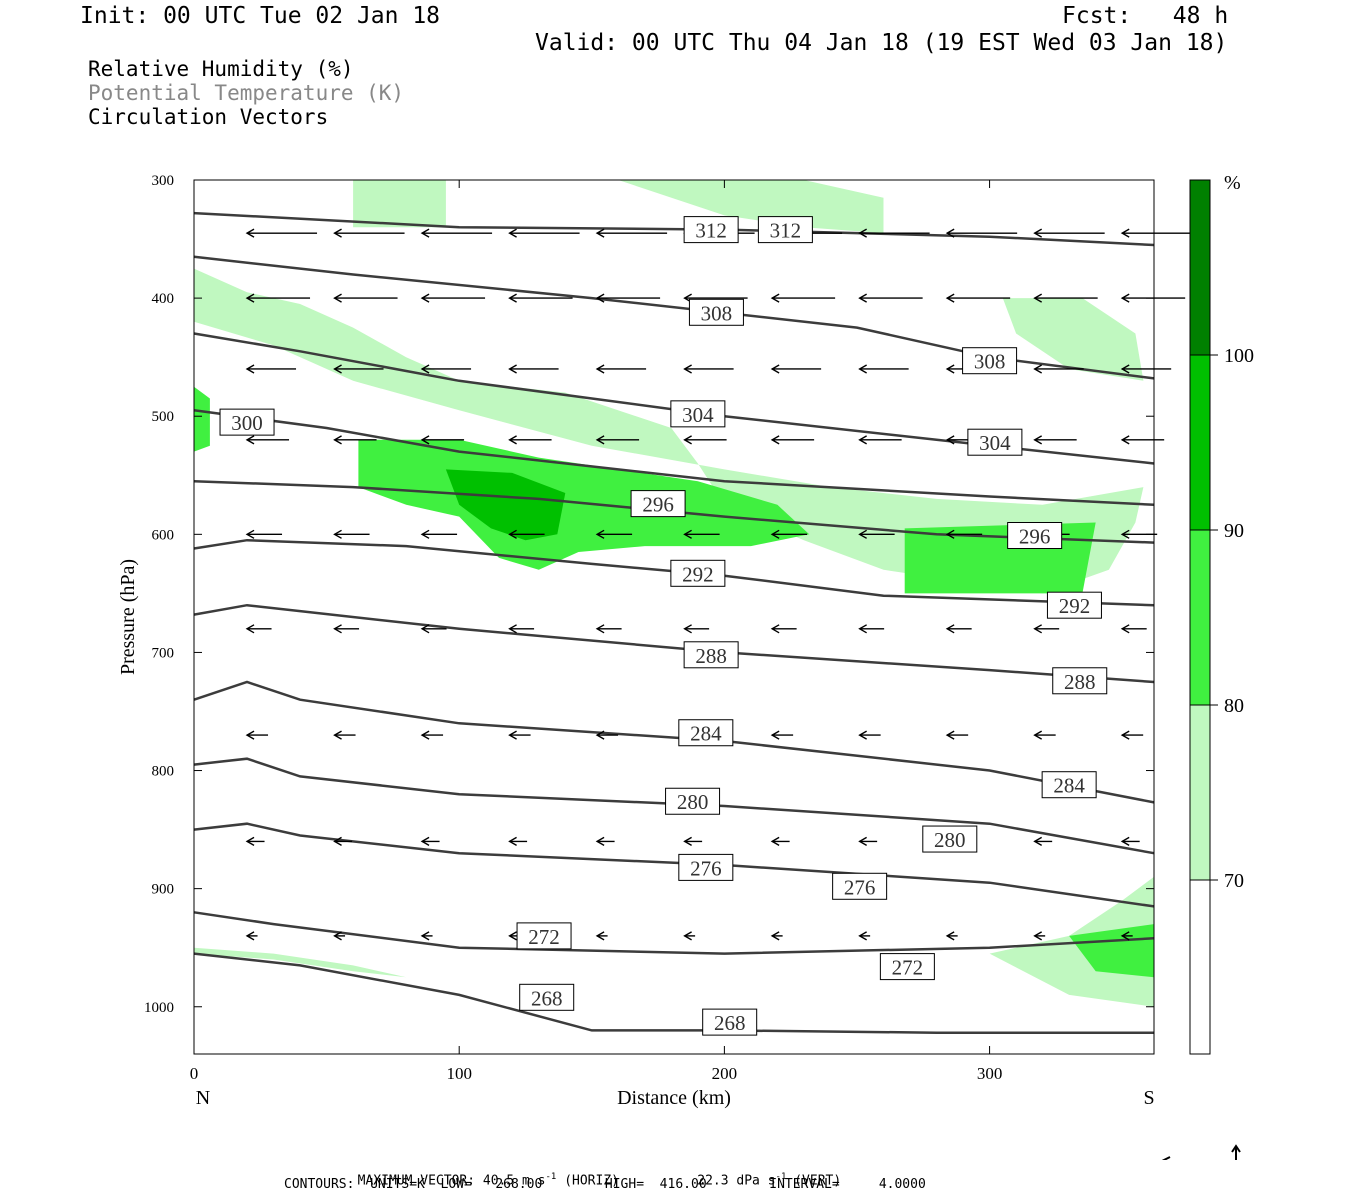 The image size is (1350, 1200). What do you see at coordinates (1148, 1098) in the screenshot?
I see `south-label: S` at bounding box center [1148, 1098].